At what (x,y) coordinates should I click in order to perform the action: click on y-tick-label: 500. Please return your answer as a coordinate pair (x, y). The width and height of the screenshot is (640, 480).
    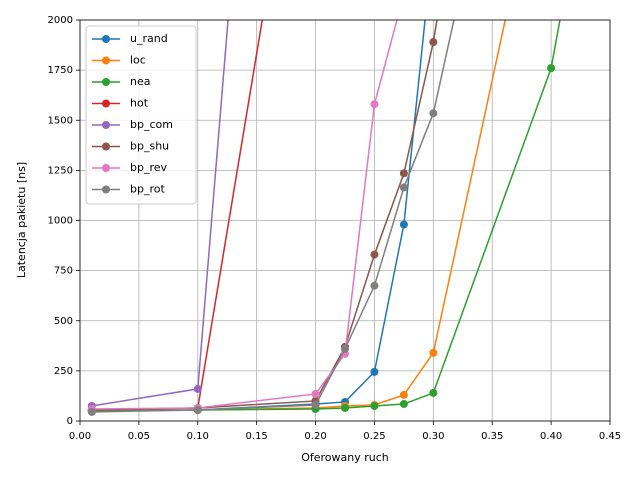
    Looking at the image, I should click on (63, 321).